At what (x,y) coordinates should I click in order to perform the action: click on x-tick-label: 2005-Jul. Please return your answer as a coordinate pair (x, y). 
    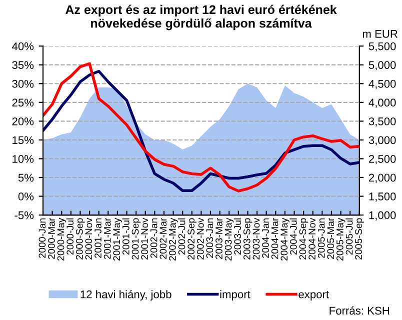
    Looking at the image, I should click on (349, 236).